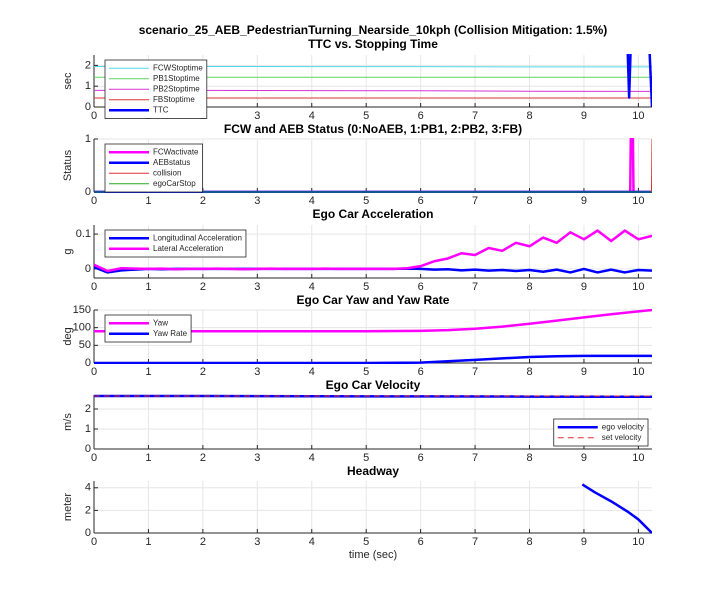 The width and height of the screenshot is (720, 600). Describe the element at coordinates (171, 162) in the screenshot. I see `legend-label: AEBstatus` at that location.